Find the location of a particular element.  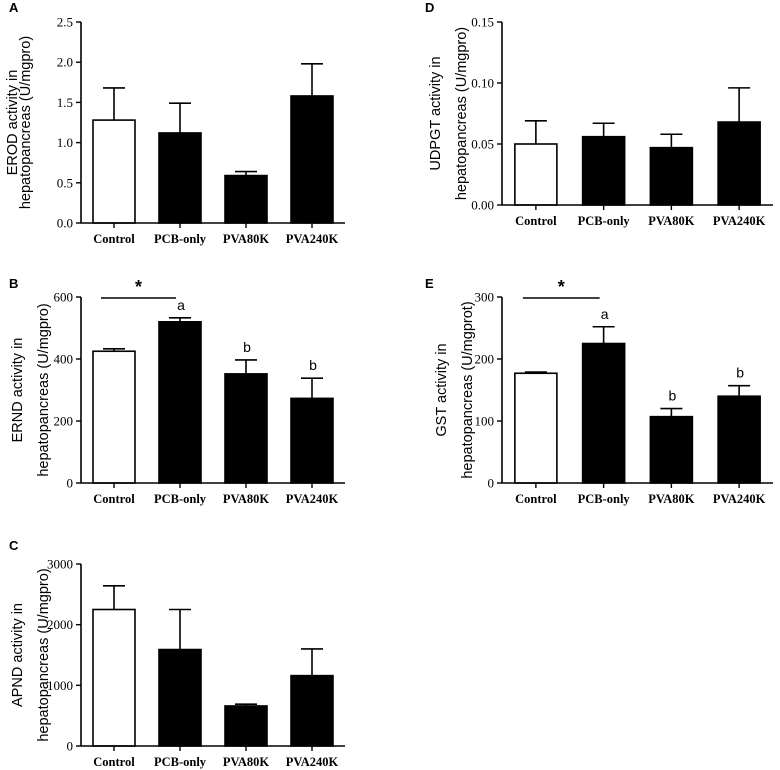

y-tick-label: 0.10 is located at coordinates (482, 83).